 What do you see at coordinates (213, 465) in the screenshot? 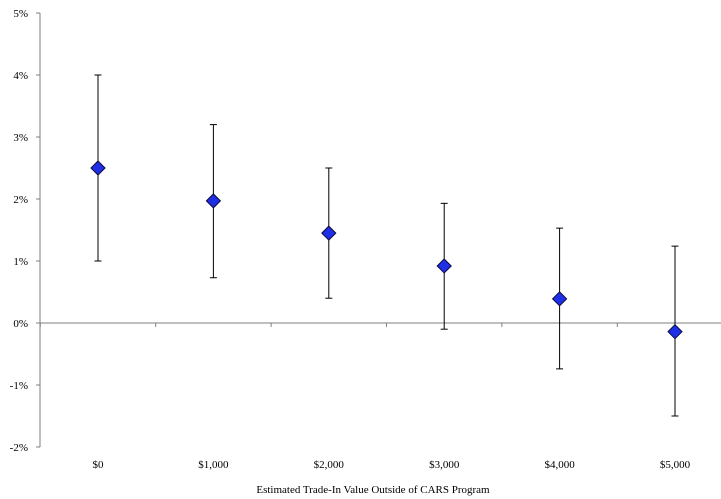
I see `x-tick-label: $1,000` at bounding box center [213, 465].